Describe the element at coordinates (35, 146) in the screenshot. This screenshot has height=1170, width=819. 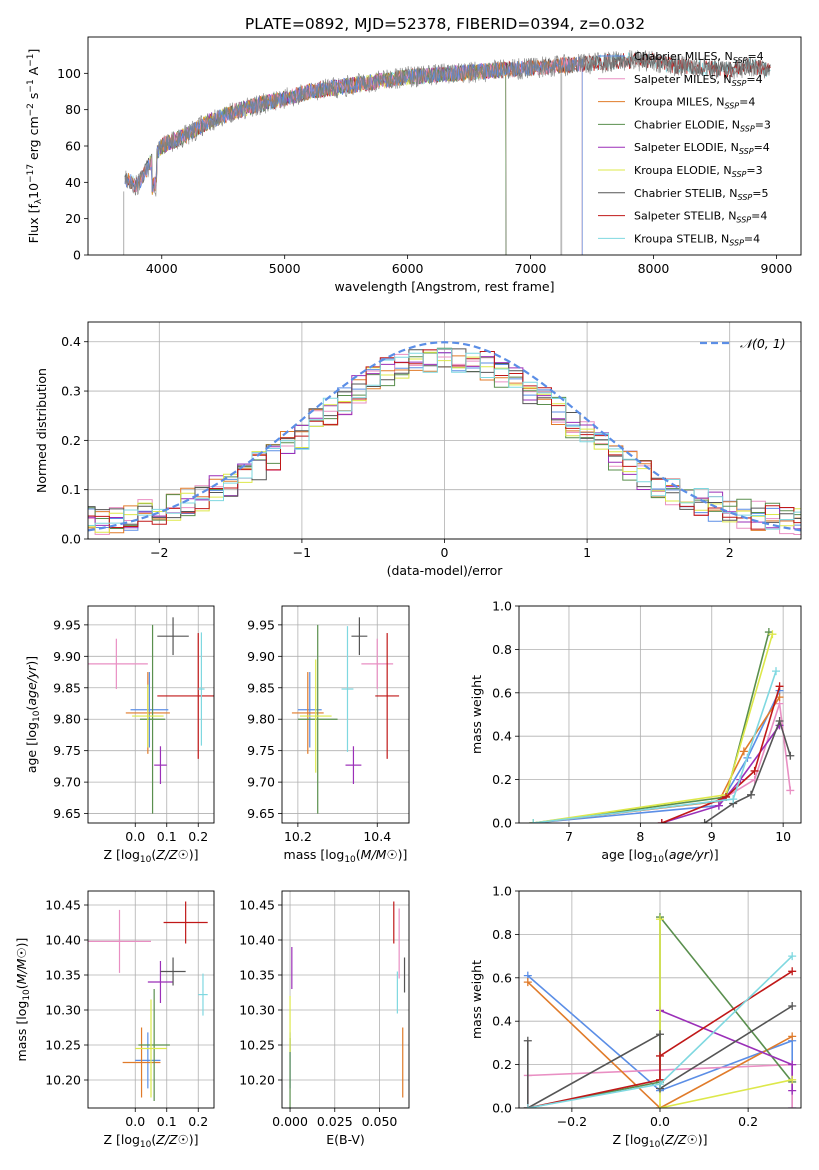
I see `spectrum-y-axis-label: Flux [fλ10−17 erg cm−2 s−1 A−1]` at that location.